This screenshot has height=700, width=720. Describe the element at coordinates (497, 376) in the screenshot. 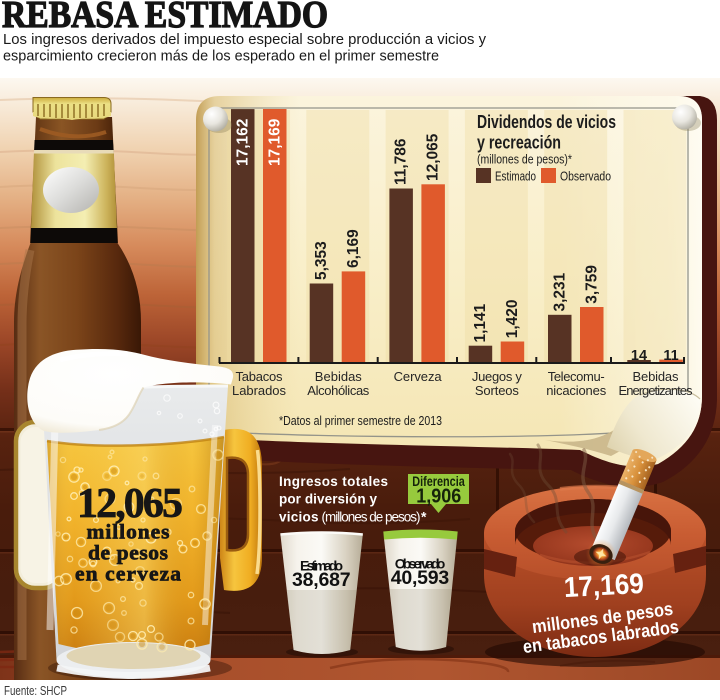

I see `svg-text: Juegos y` at that location.